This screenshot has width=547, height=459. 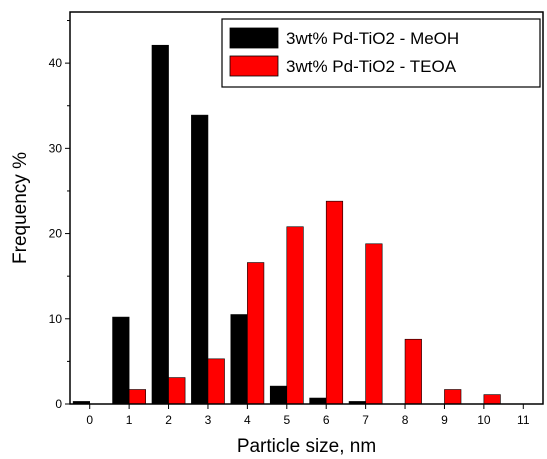 I want to click on x-axis: 0 1 2 3 4 5 6 7 8 9 10 11, so click(x=308, y=415).